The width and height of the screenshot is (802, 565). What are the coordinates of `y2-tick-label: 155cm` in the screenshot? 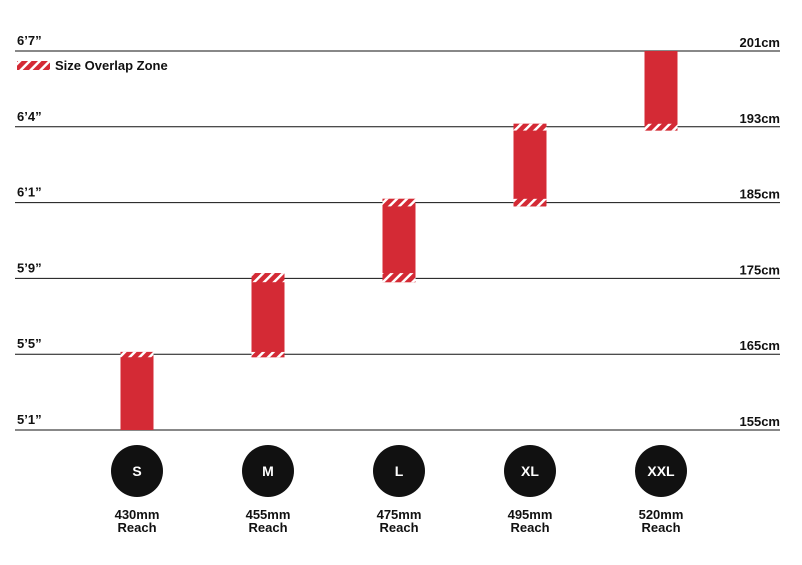 It's located at (760, 421).